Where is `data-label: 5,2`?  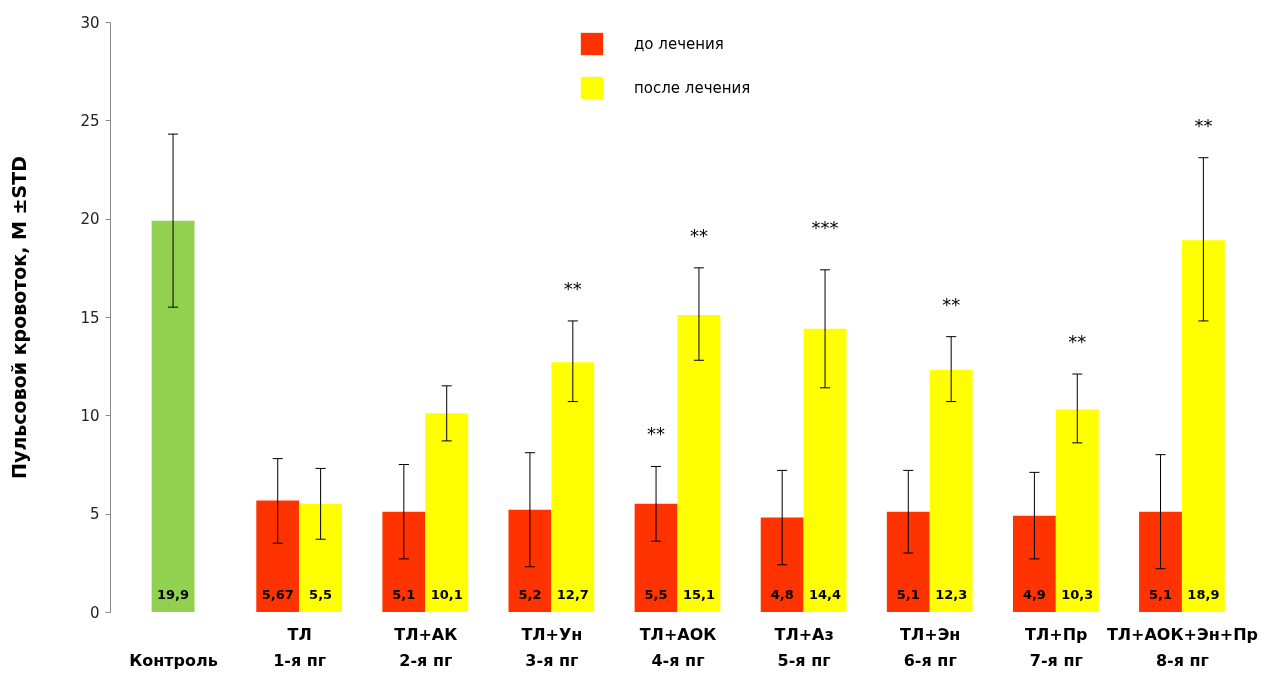 data-label: 5,2 is located at coordinates (530, 594).